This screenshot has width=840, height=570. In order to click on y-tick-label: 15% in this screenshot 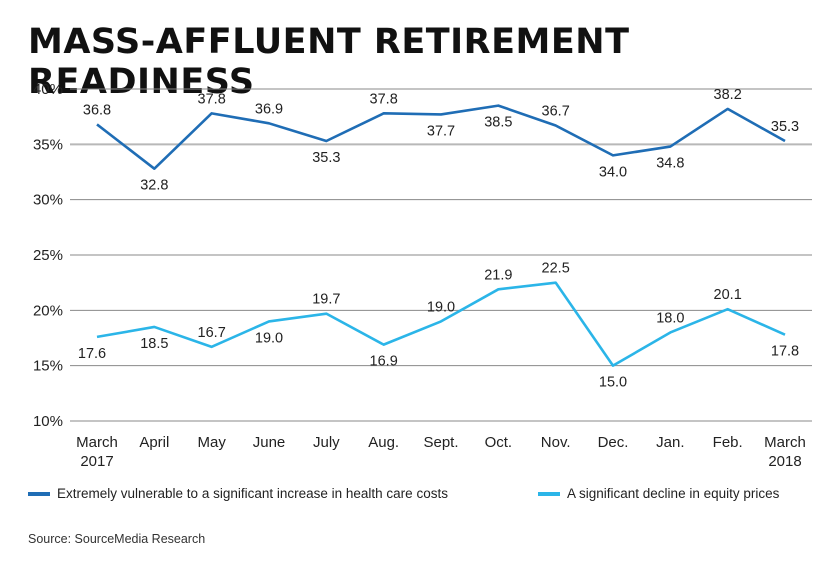, I will do `click(48, 366)`.